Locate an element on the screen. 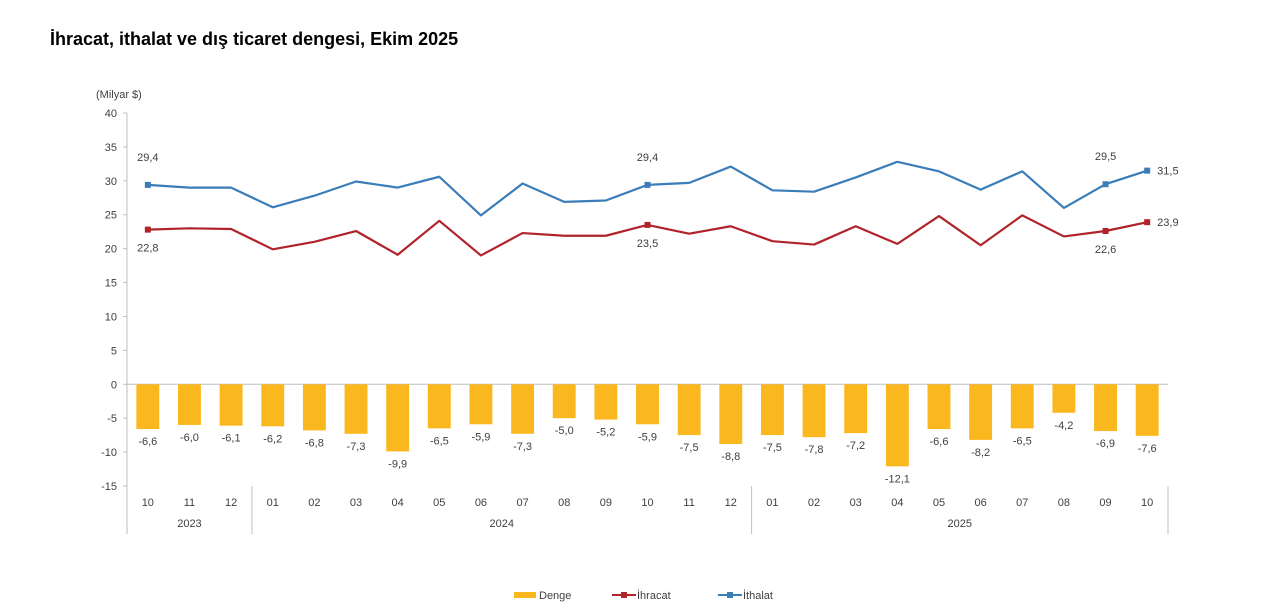  ithalat-point-label: 31,5 is located at coordinates (1167, 172).